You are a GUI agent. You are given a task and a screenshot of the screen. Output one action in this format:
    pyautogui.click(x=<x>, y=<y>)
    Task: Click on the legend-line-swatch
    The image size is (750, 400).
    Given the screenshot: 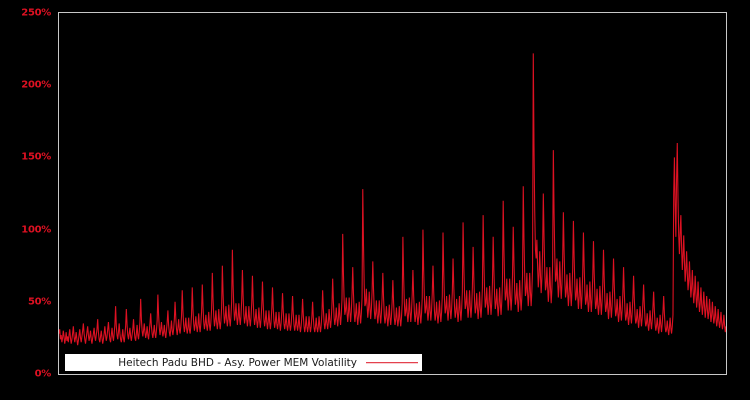 What is the action you would take?
    pyautogui.click(x=392, y=363)
    